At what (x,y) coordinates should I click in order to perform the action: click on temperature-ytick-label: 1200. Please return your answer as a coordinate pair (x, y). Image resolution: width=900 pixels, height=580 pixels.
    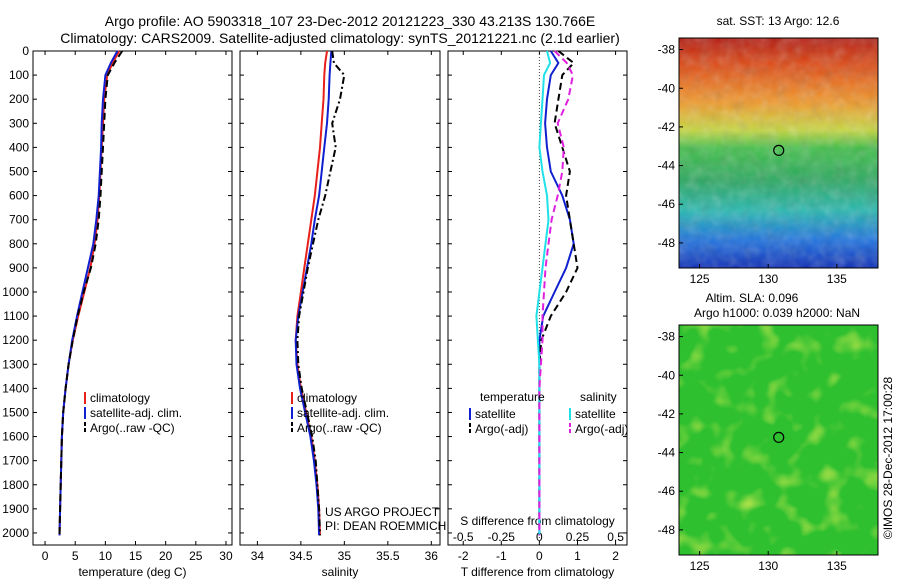
    Looking at the image, I should click on (15, 340).